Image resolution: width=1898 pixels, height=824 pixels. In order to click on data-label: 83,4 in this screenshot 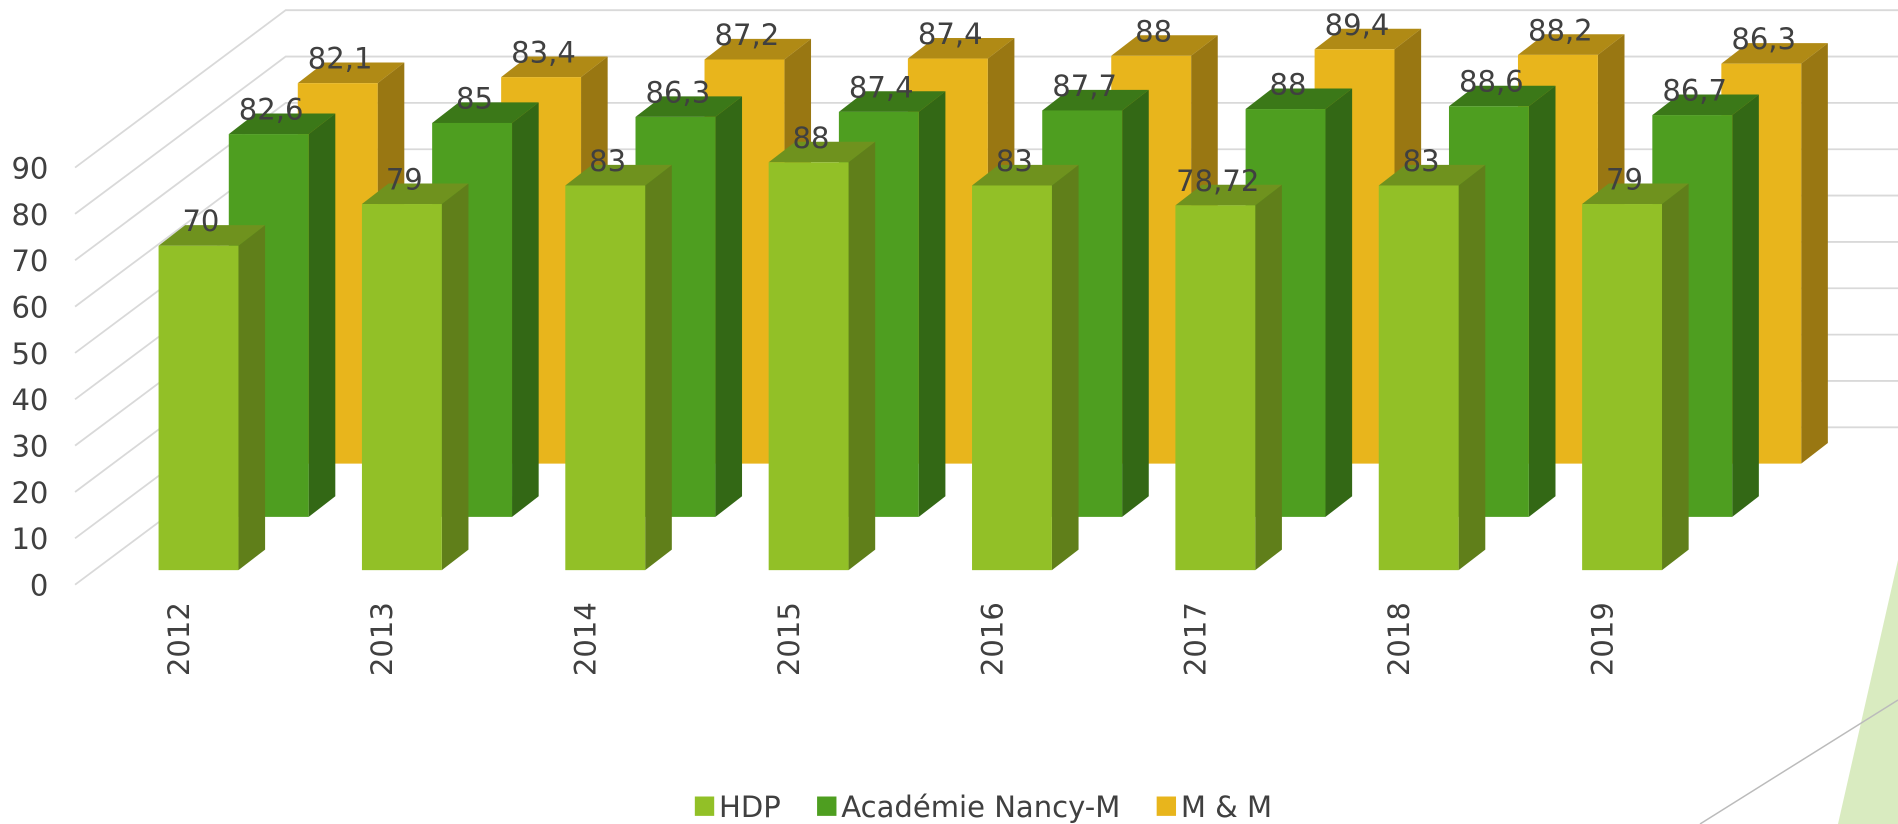, I will do `click(543, 53)`.